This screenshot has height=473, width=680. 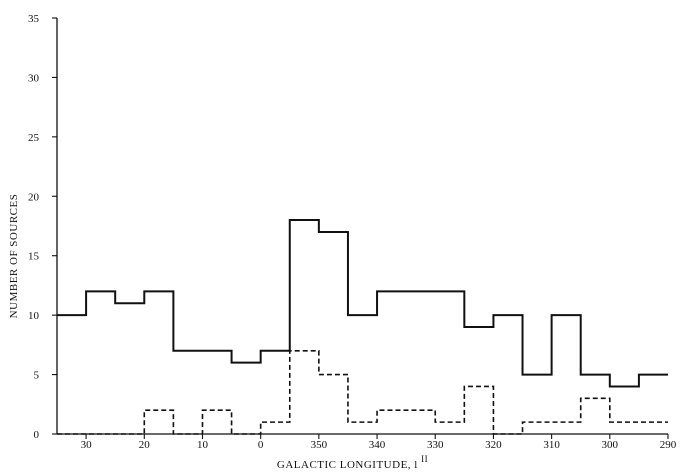 I want to click on y-tick-label: 5, so click(x=37, y=376).